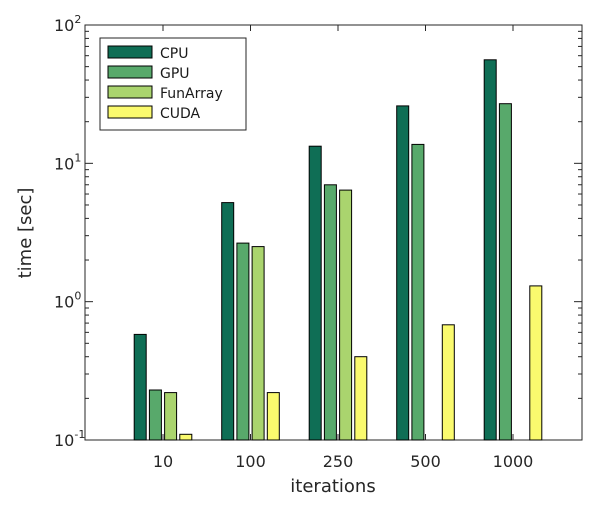 Image resolution: width=600 pixels, height=506 pixels. What do you see at coordinates (130, 52) in the screenshot?
I see `legend-swatch-cpu` at bounding box center [130, 52].